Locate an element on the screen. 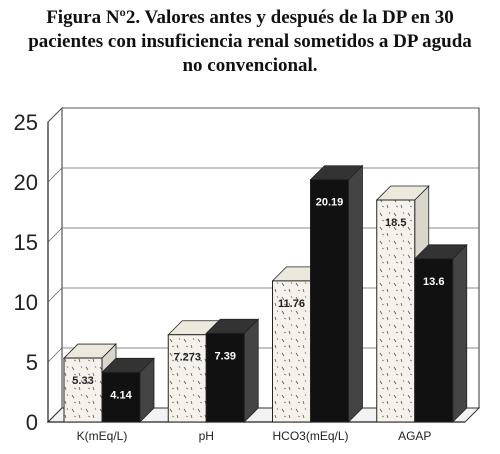 This screenshot has width=500, height=454. x-tick-label: HCO3(mEq/L) is located at coordinates (310, 436).